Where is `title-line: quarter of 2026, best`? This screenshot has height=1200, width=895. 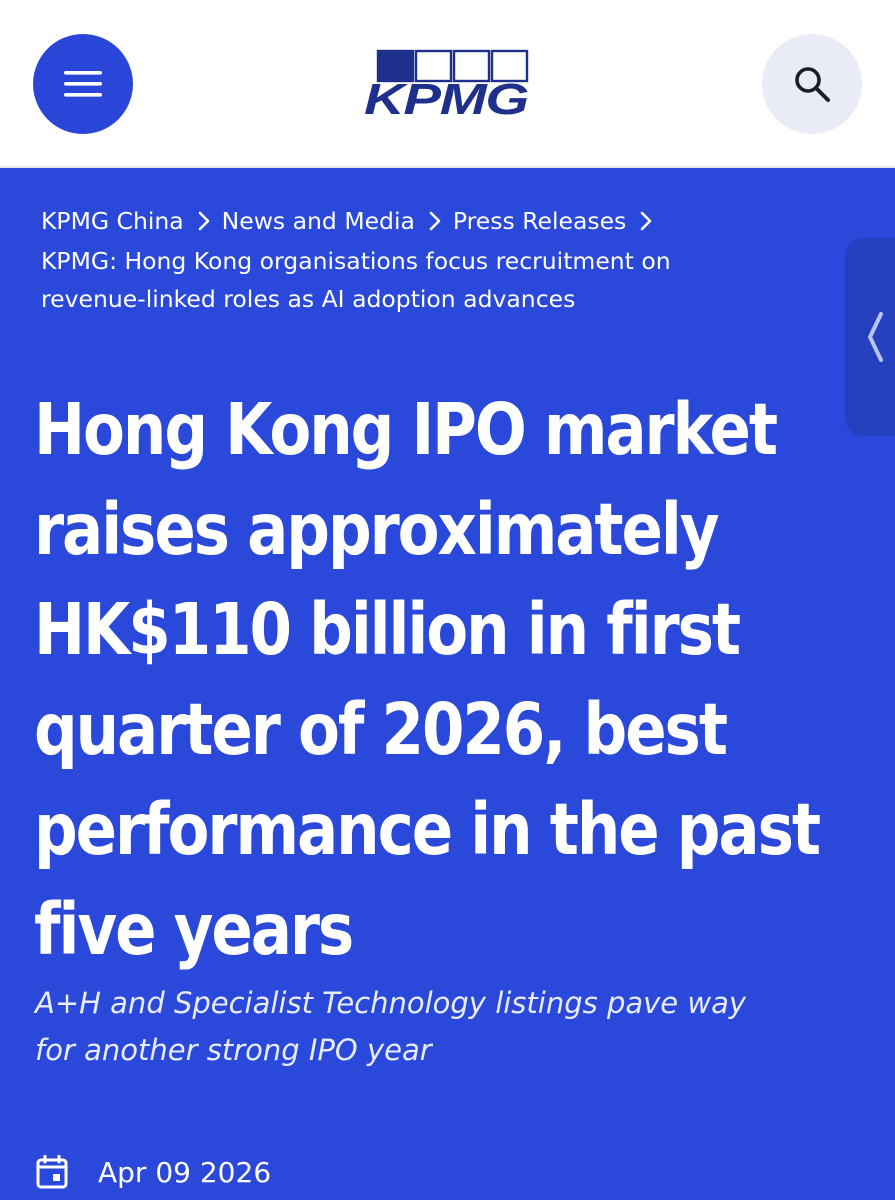
title-line: quarter of 2026, best is located at coordinates (381, 729).